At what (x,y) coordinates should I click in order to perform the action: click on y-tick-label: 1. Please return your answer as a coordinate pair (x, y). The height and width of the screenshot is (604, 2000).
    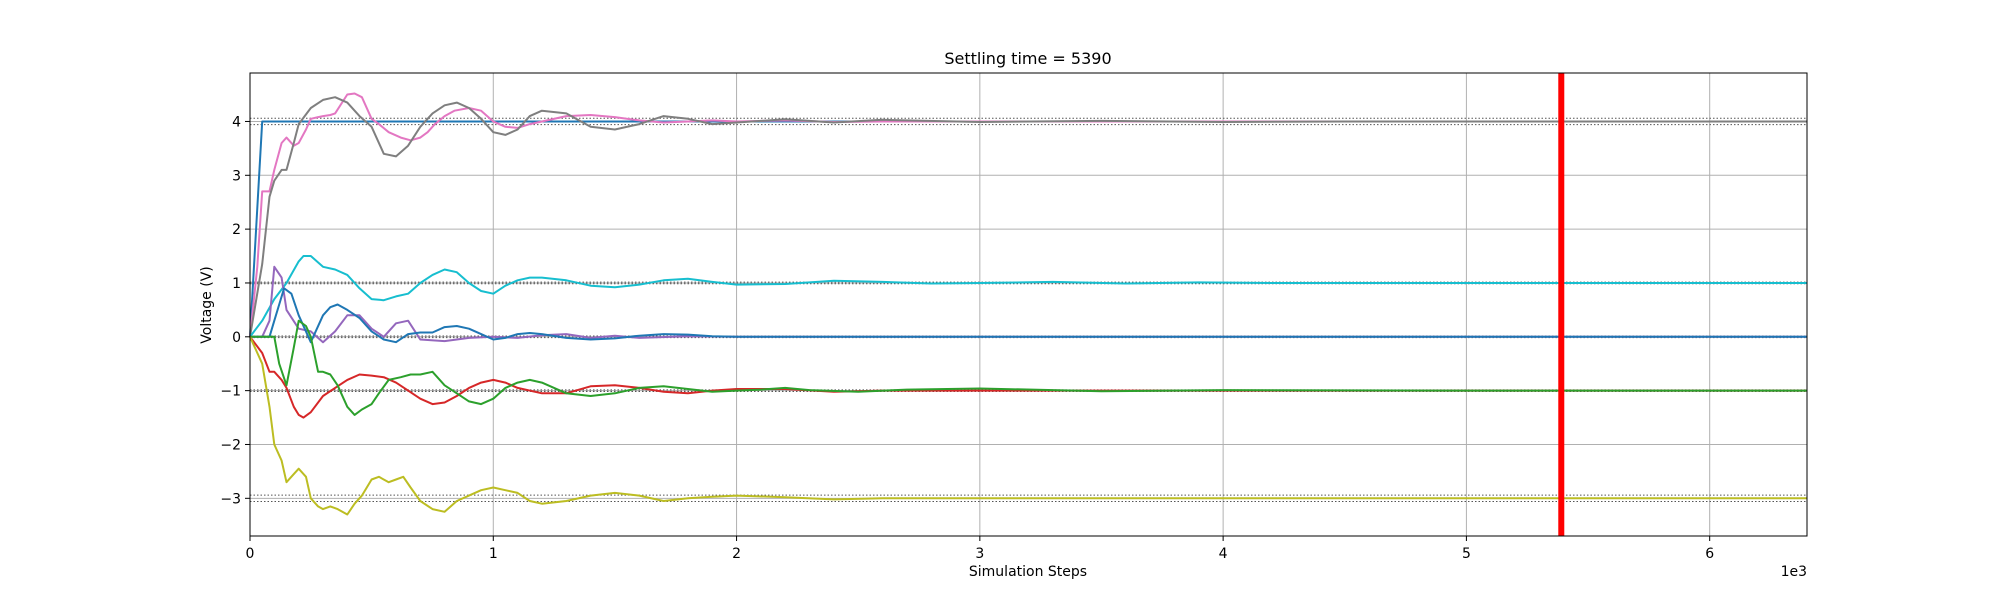
    Looking at the image, I should click on (236, 284).